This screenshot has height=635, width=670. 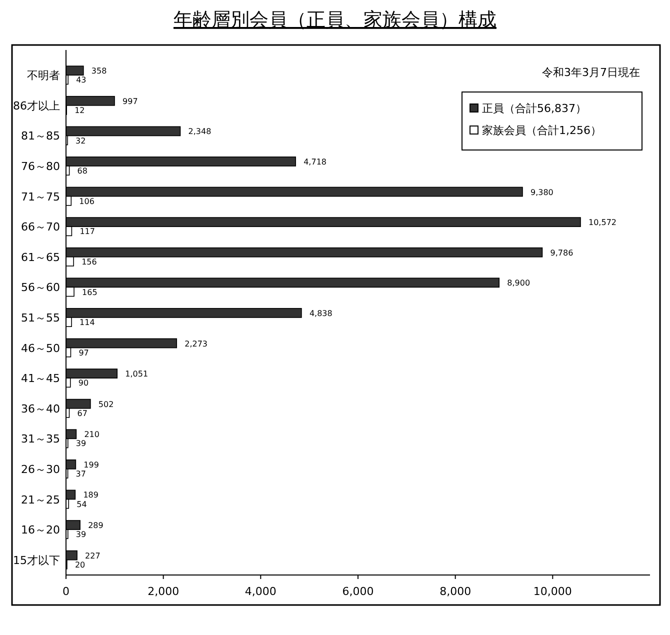 I want to click on y-tick-label: 41～45, so click(x=40, y=379).